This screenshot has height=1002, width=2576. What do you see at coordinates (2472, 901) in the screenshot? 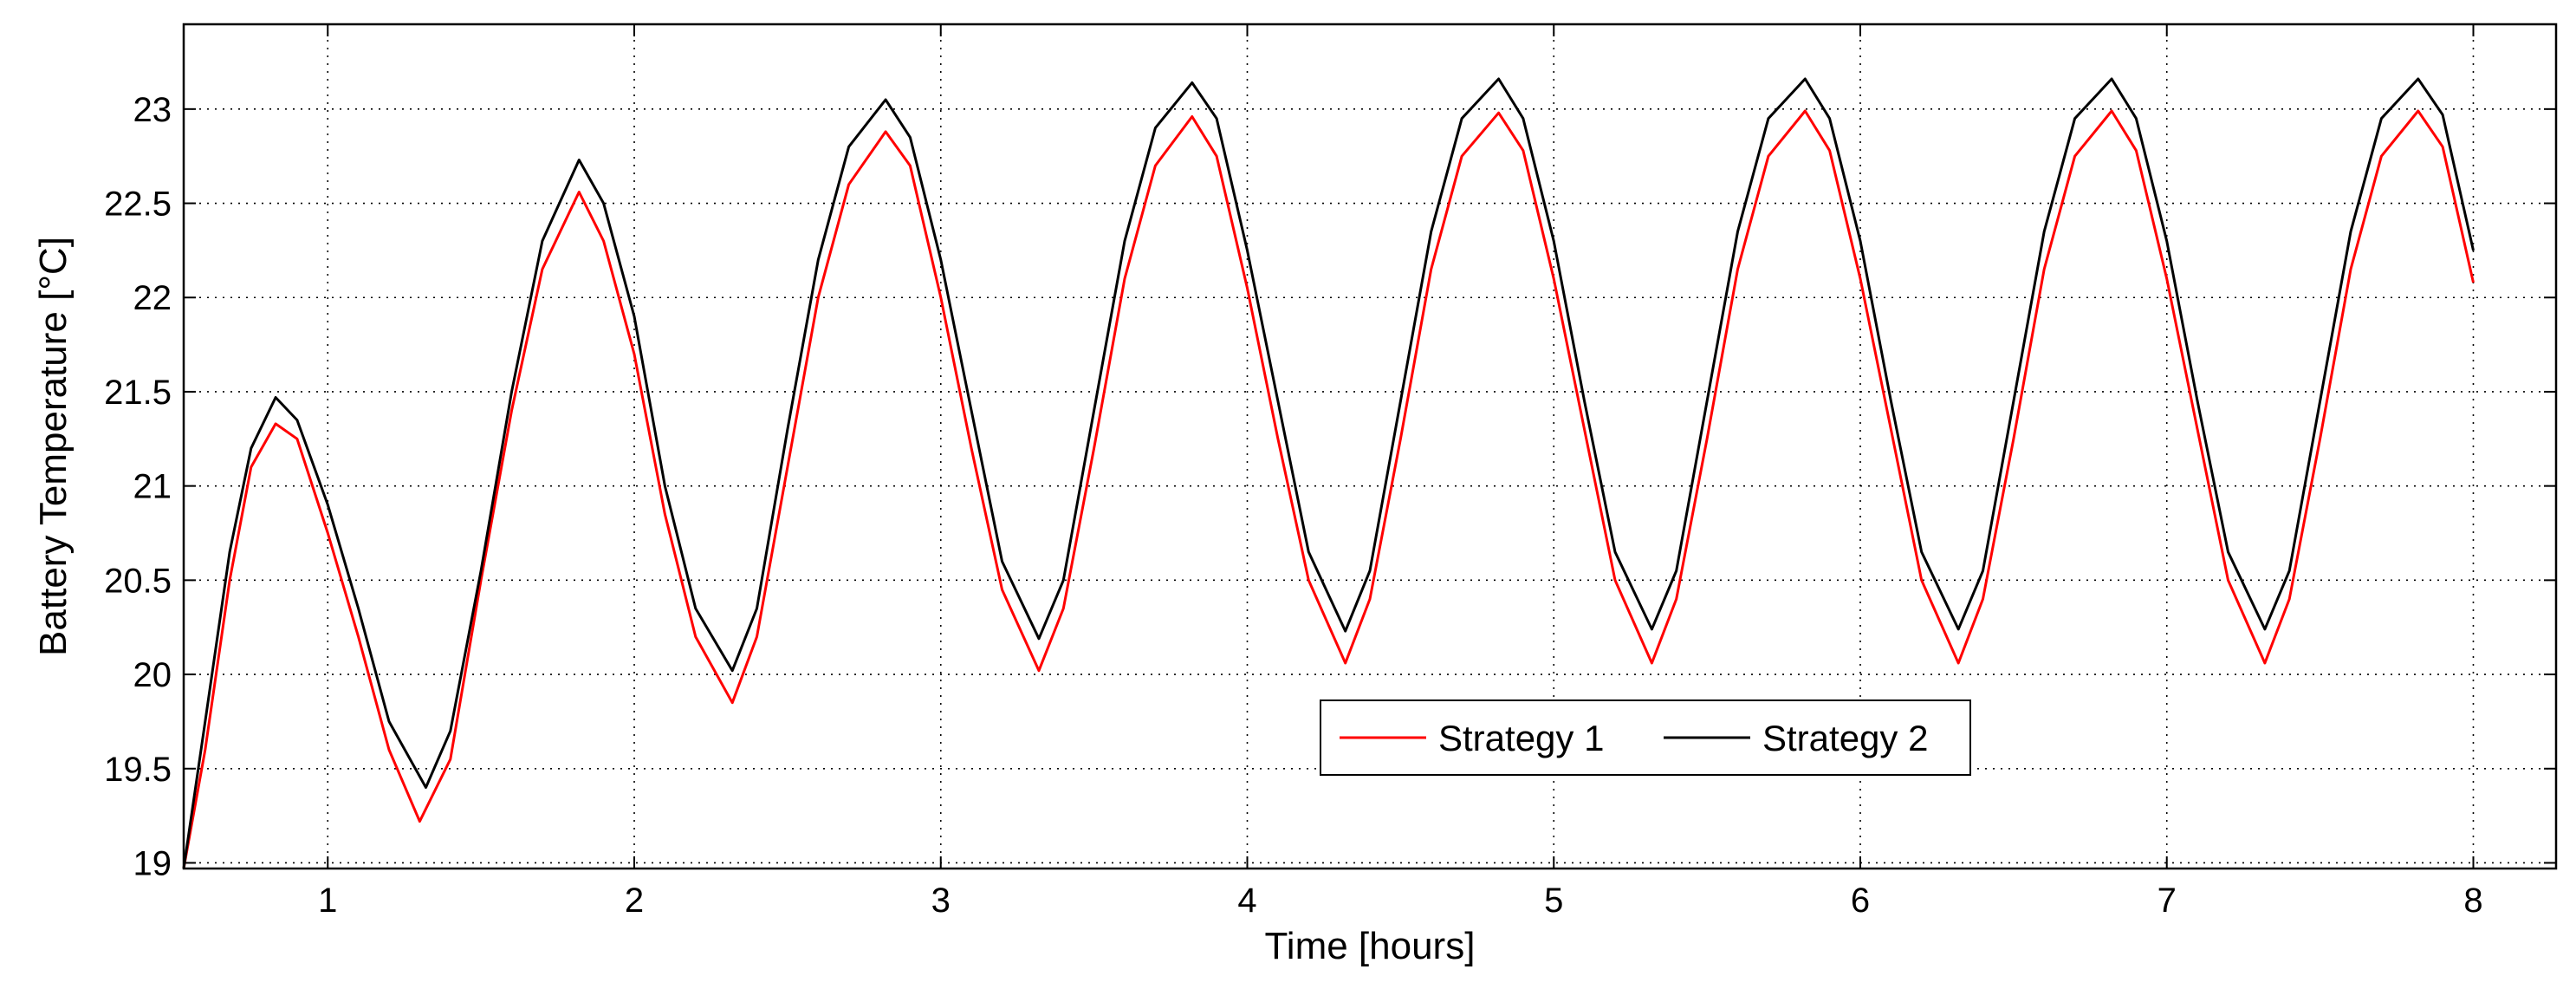
I see `x-tick-label: 8` at bounding box center [2472, 901].